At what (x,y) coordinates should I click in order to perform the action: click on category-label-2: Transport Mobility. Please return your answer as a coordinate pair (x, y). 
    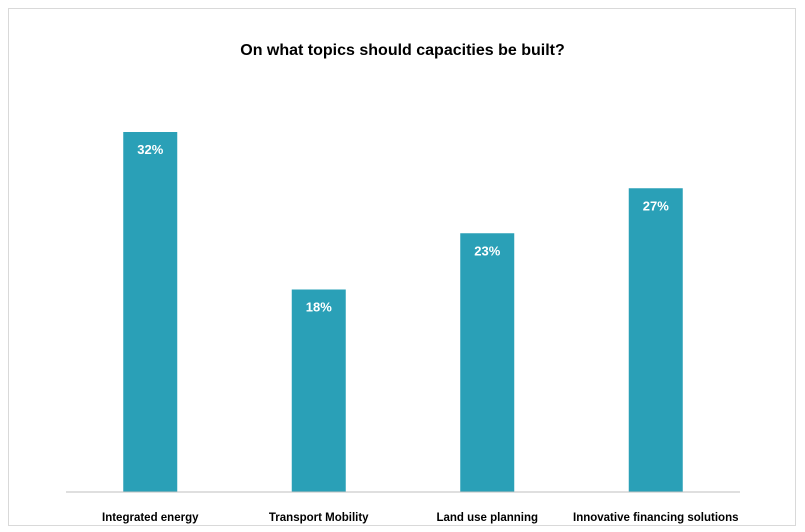
    Looking at the image, I should click on (319, 518).